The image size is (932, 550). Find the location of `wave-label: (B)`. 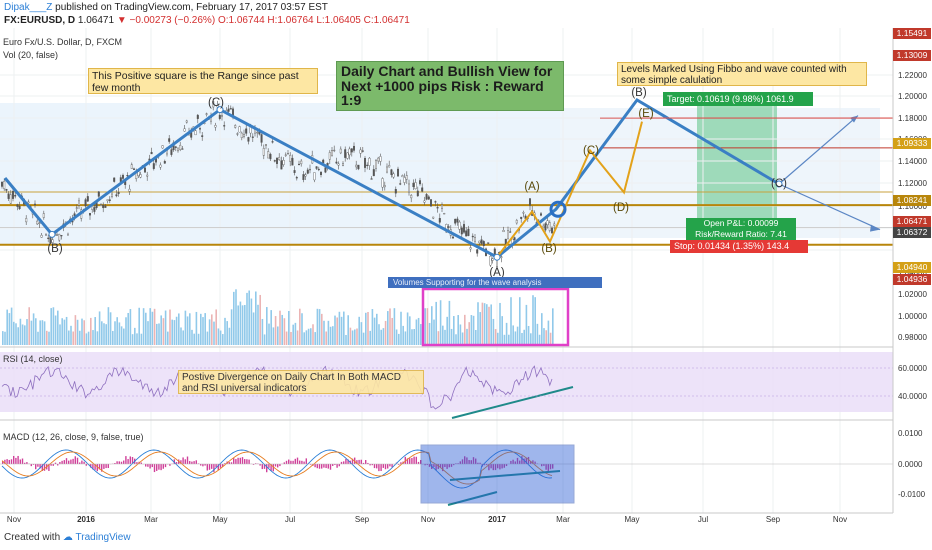

wave-label: (B) is located at coordinates (549, 249).